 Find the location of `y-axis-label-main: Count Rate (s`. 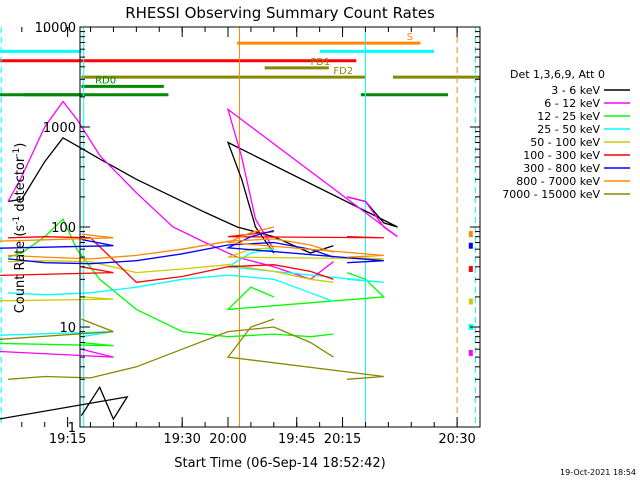

y-axis-label-main: Count Rate (s is located at coordinates (20, 269).